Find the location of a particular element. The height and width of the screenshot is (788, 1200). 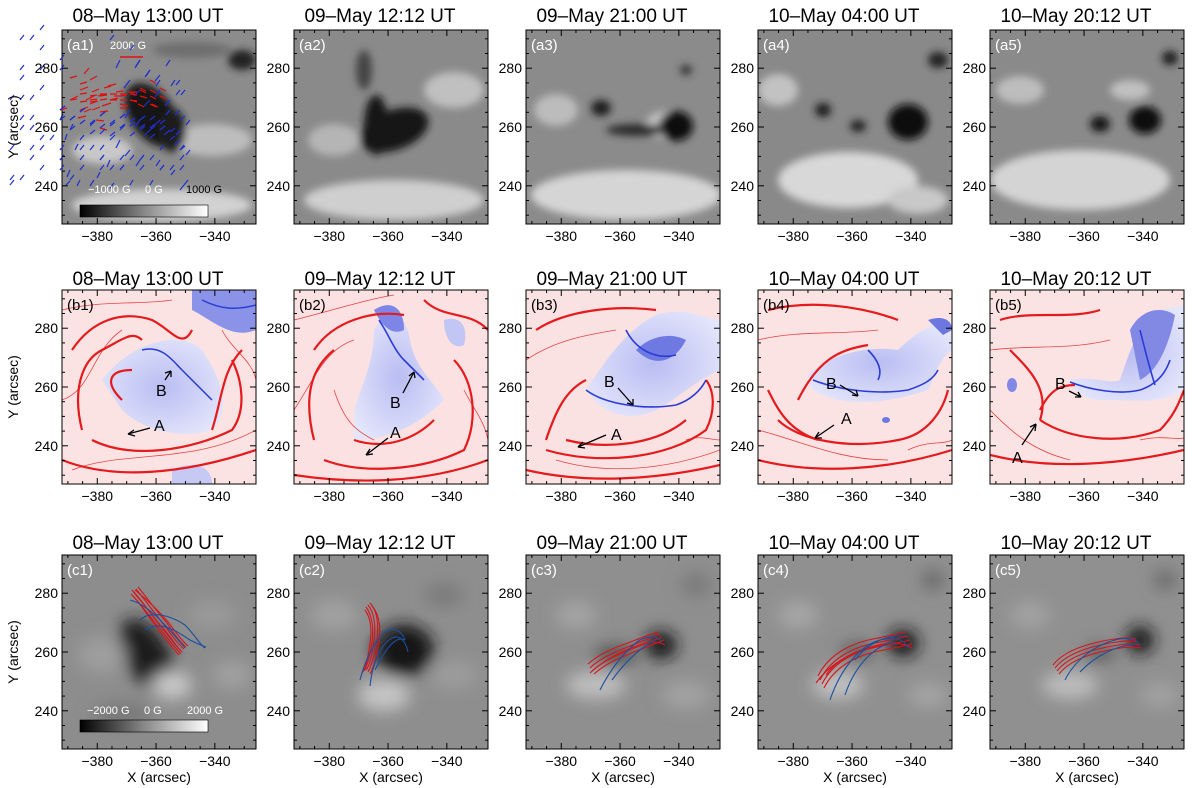

panel-b2-label: (b2) is located at coordinates (312, 305).